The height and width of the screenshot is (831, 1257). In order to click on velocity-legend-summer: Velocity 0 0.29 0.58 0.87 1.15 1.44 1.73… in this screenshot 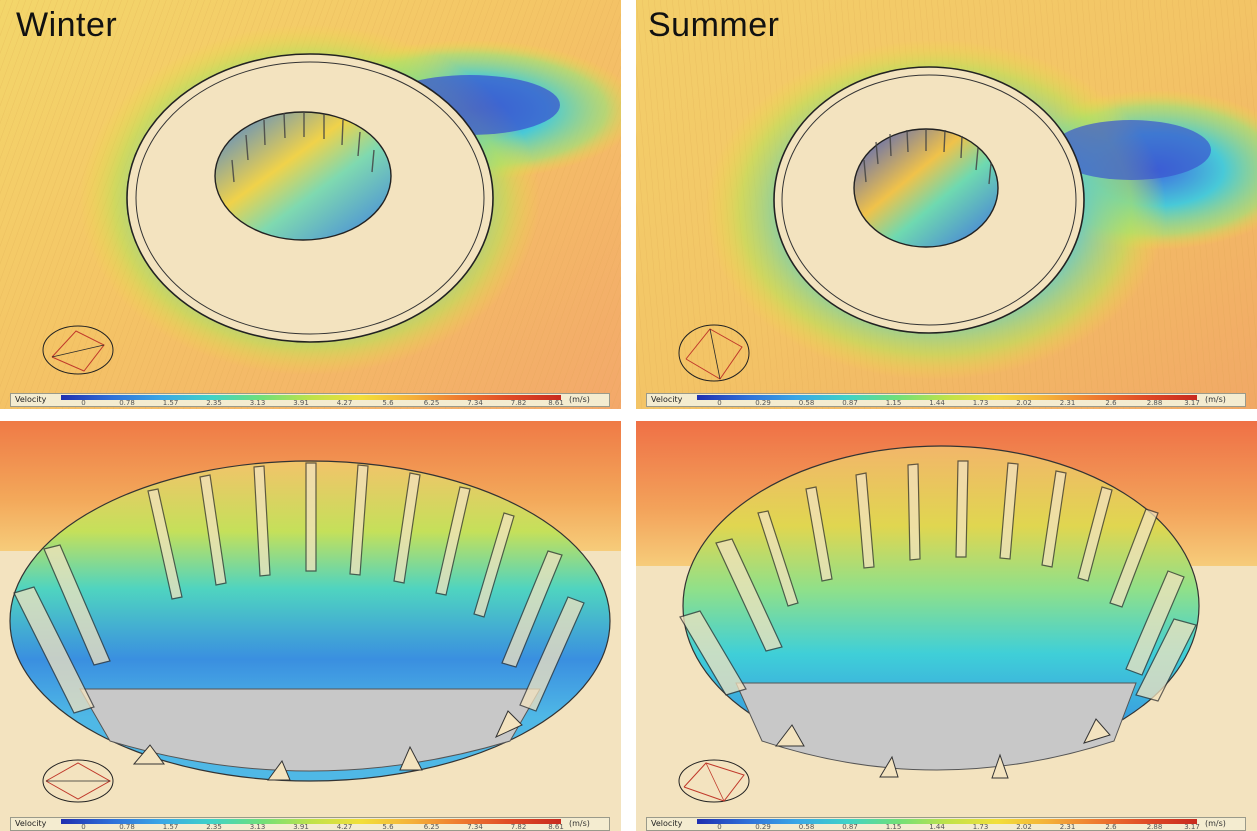, I will do `click(946, 400)`.